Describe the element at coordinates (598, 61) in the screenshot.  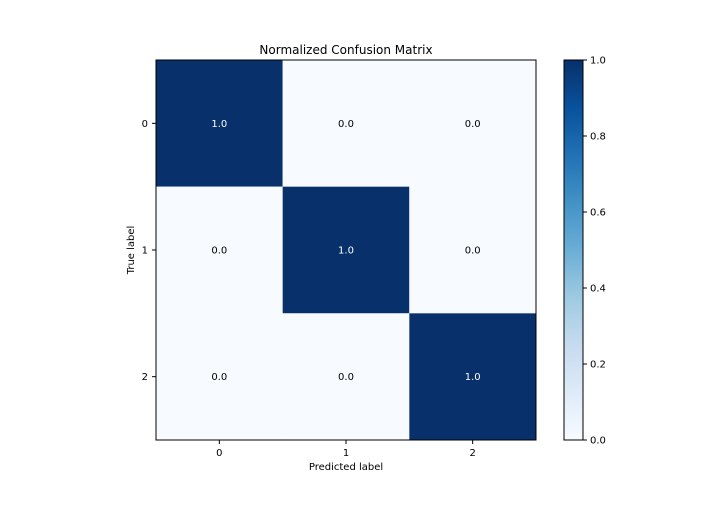
I see `colorbar-tick-label: 1.0` at that location.